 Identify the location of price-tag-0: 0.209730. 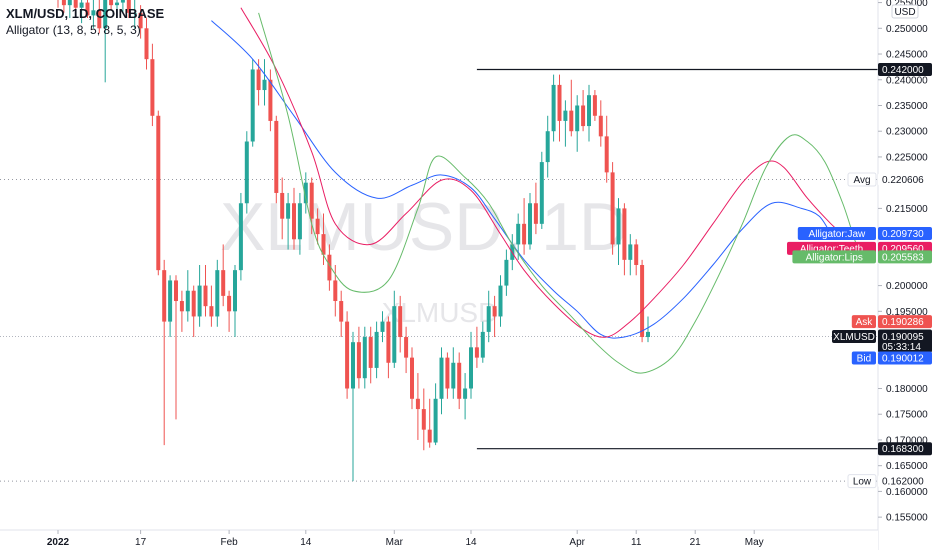
(905, 234).